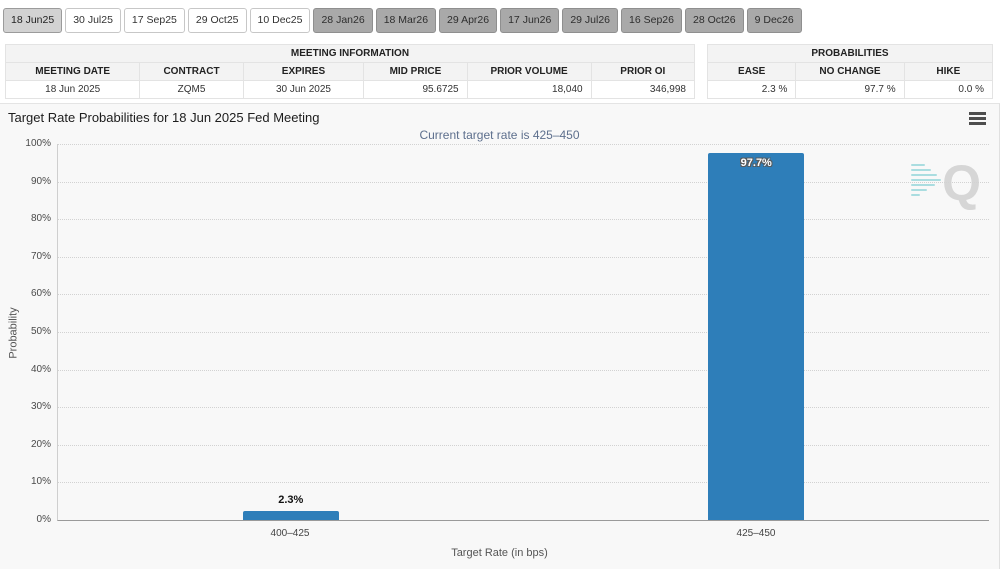  Describe the element at coordinates (40, 219) in the screenshot. I see `y-axis-tick-label: 80%` at that location.